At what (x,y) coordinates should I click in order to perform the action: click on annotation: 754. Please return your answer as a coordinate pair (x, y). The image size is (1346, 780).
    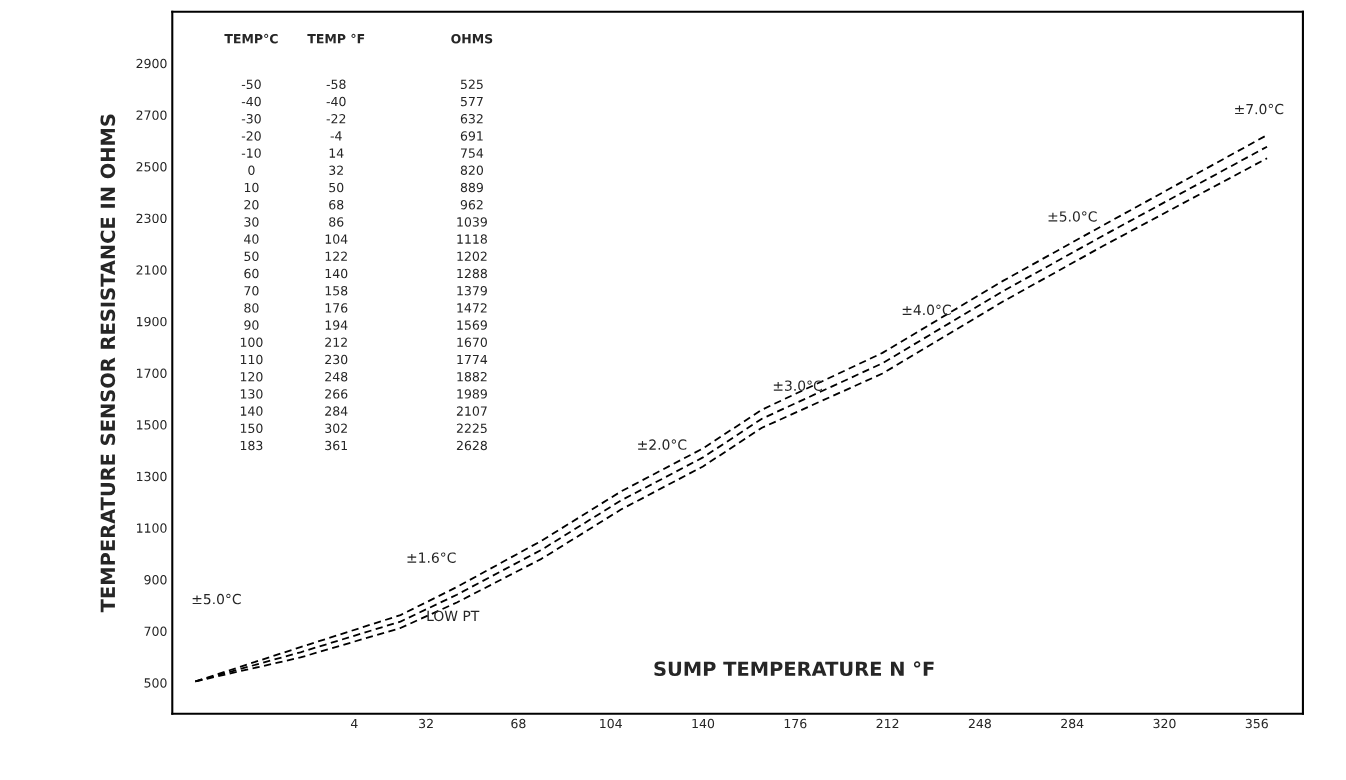
    Looking at the image, I should click on (472, 153).